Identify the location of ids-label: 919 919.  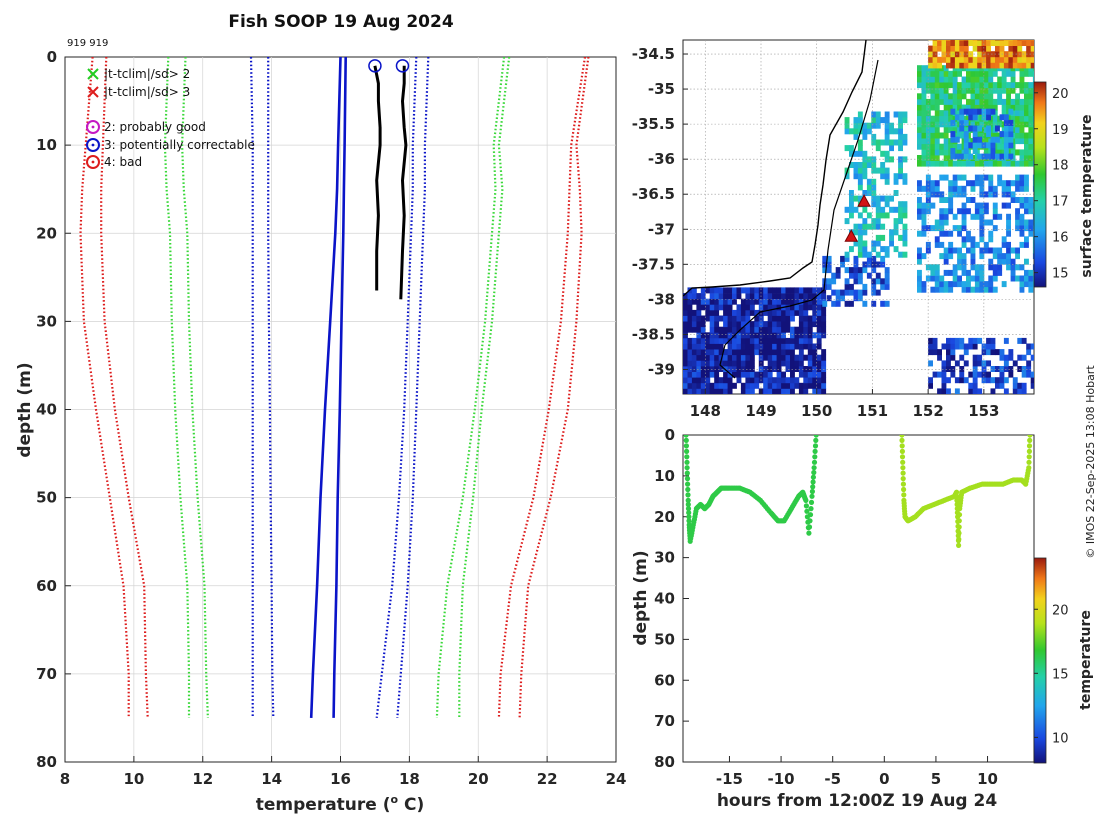
(87, 43).